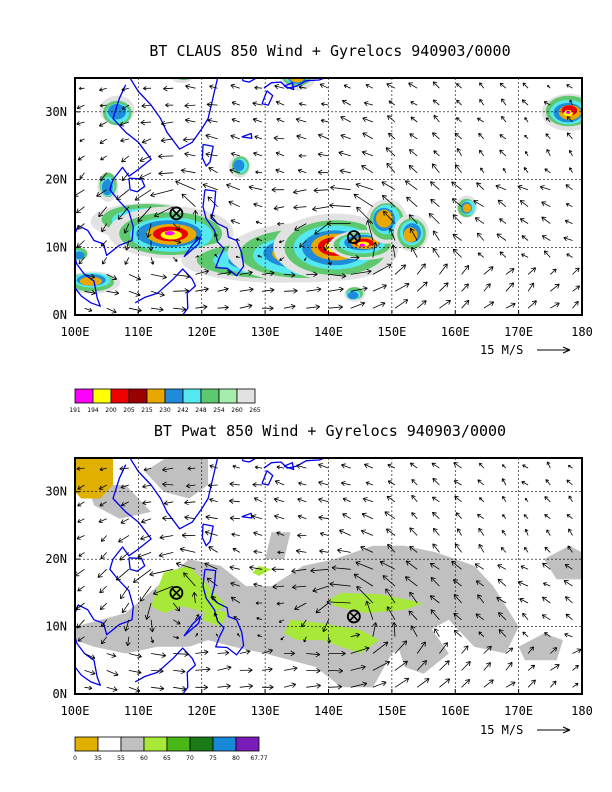 This screenshot has height=792, width=612. Describe the element at coordinates (60, 694) in the screenshot. I see `y-tick-label: 0N` at that location.